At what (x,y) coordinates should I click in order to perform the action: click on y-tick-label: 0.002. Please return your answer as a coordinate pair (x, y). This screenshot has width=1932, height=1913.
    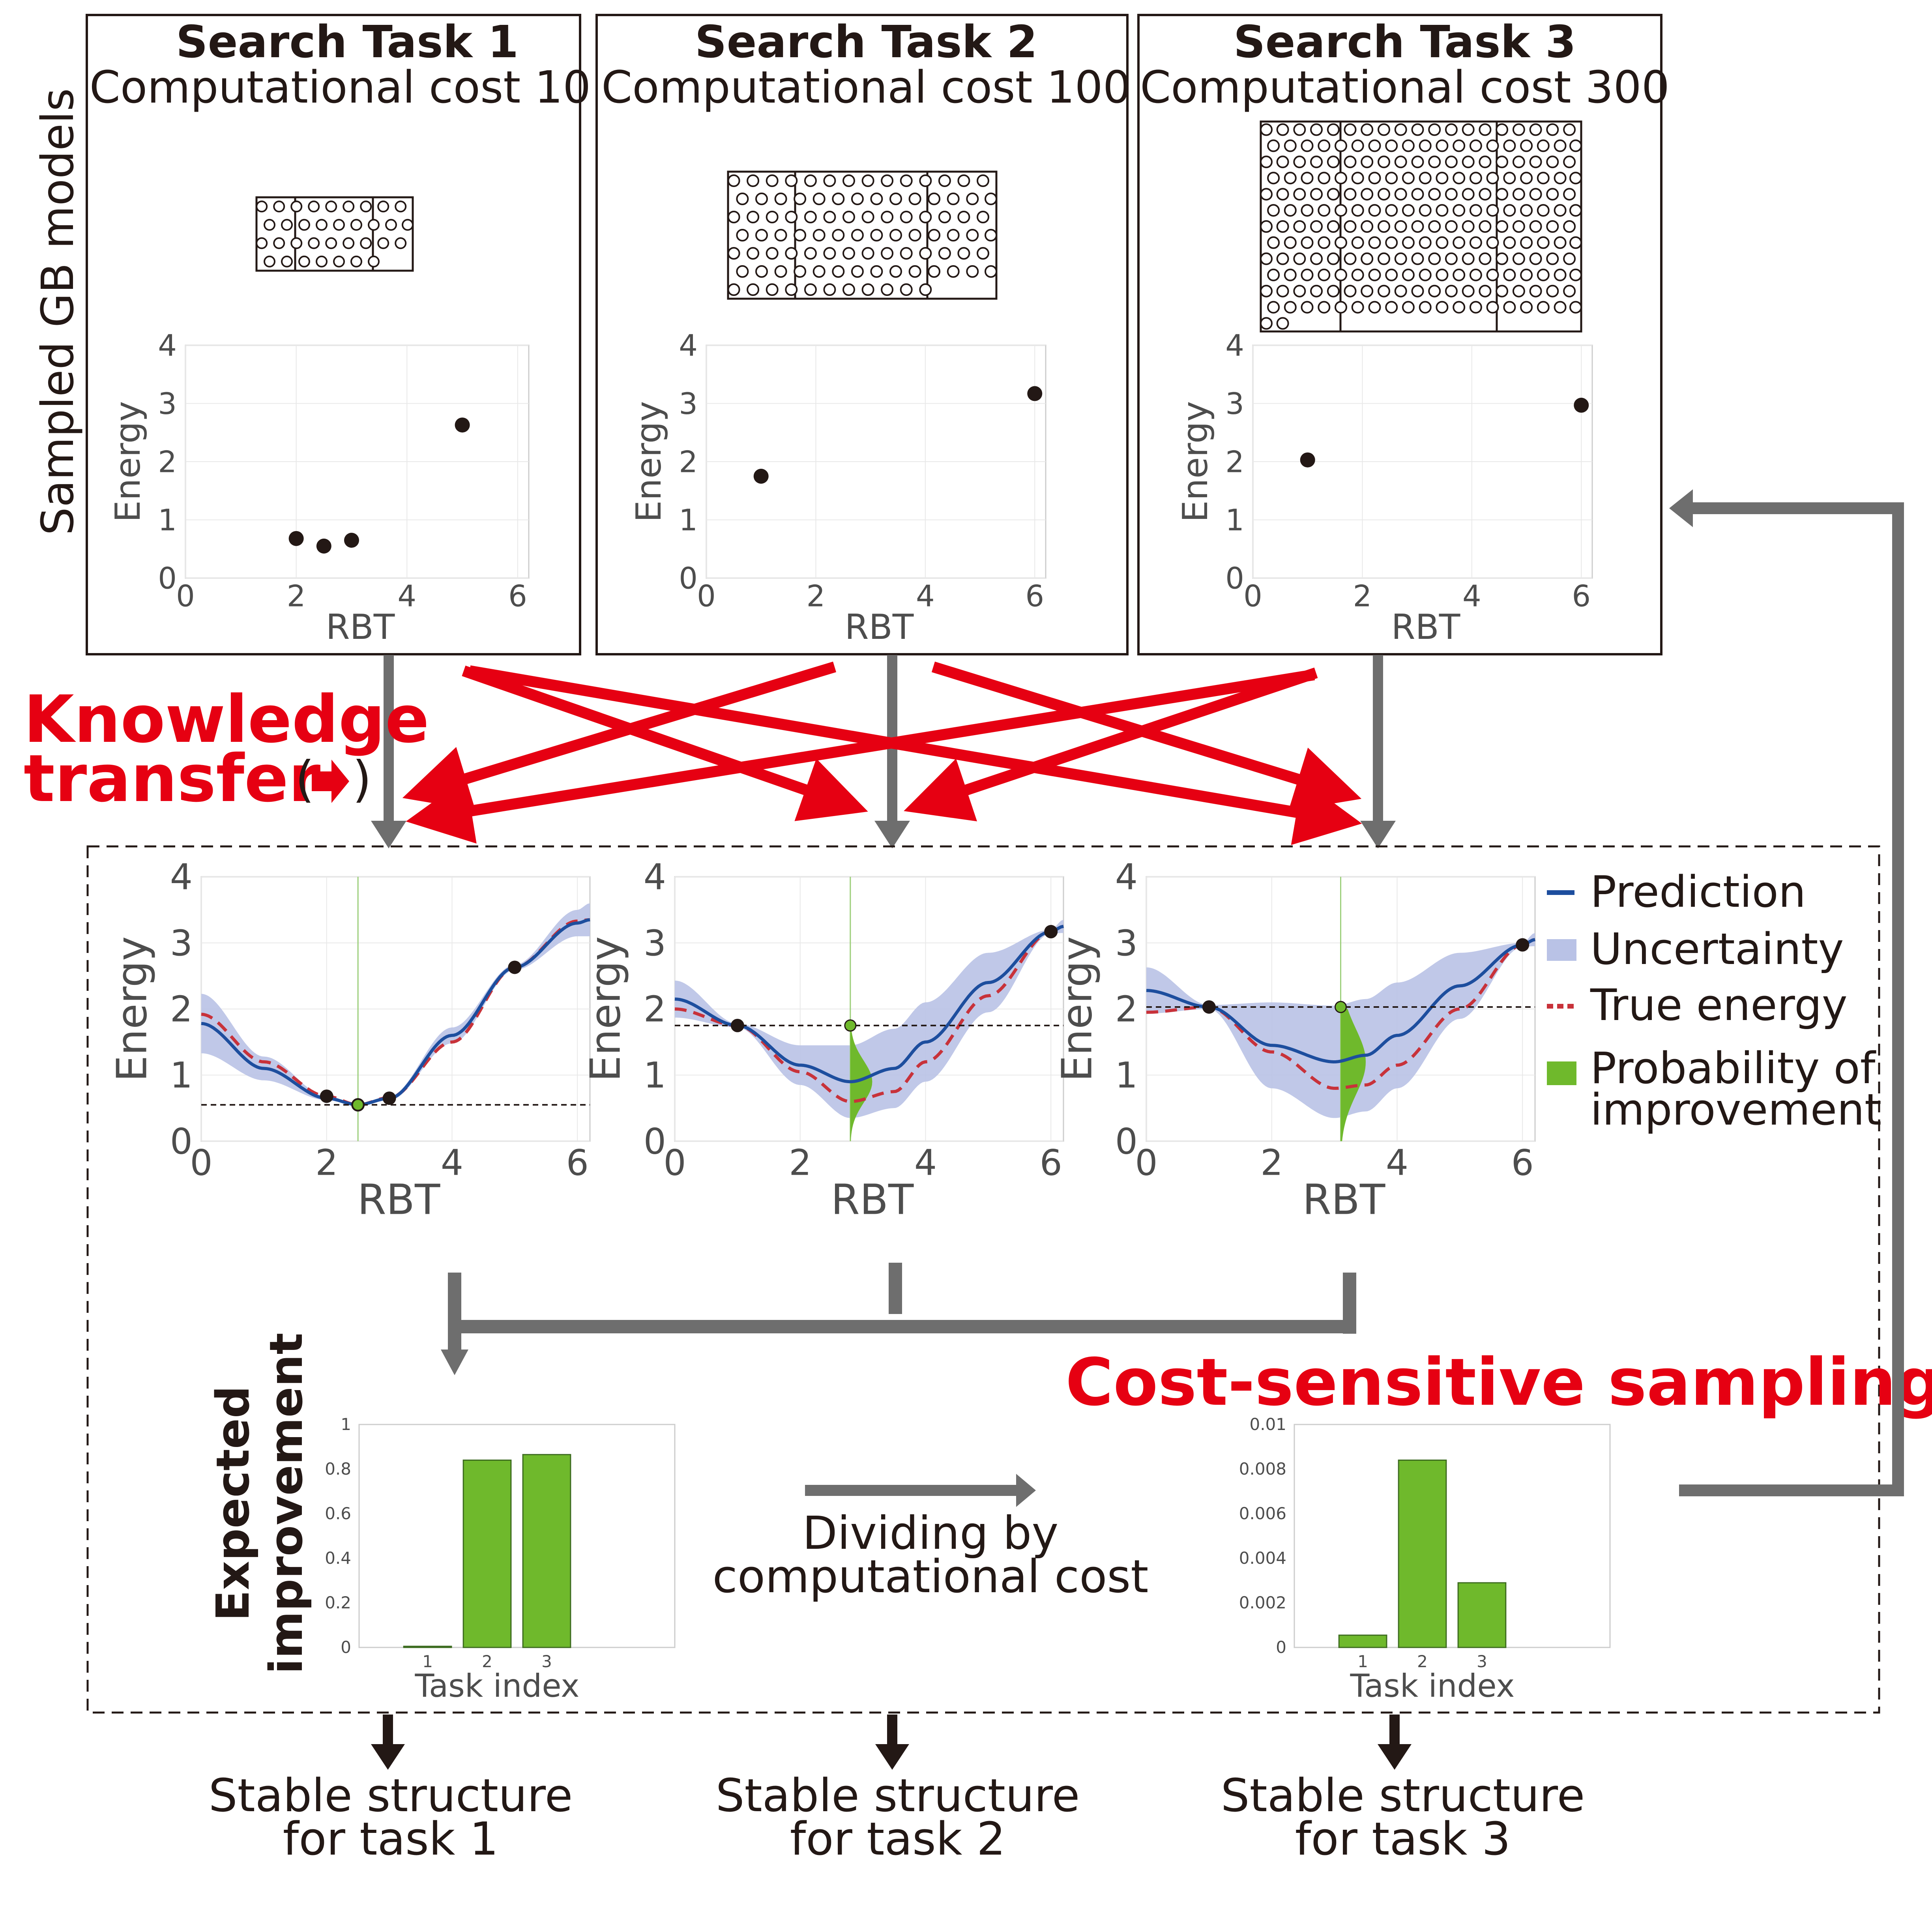
    Looking at the image, I should click on (1262, 1602).